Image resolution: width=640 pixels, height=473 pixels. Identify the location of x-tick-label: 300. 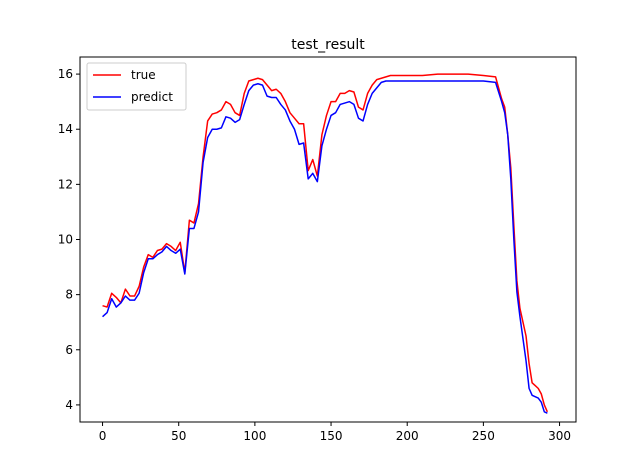
(559, 436).